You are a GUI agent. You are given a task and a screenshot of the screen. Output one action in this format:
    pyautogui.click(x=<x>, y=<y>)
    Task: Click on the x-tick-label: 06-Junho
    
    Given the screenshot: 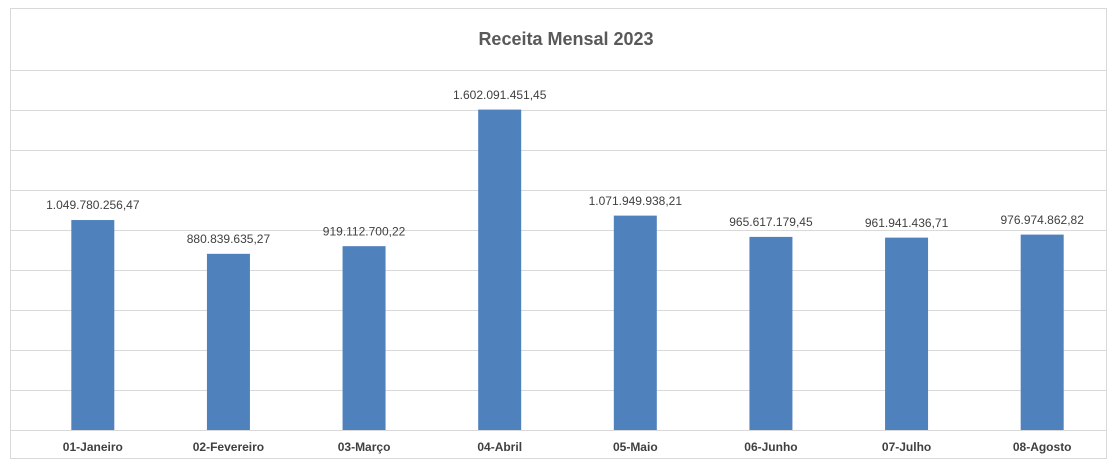 What is the action you would take?
    pyautogui.click(x=770, y=447)
    